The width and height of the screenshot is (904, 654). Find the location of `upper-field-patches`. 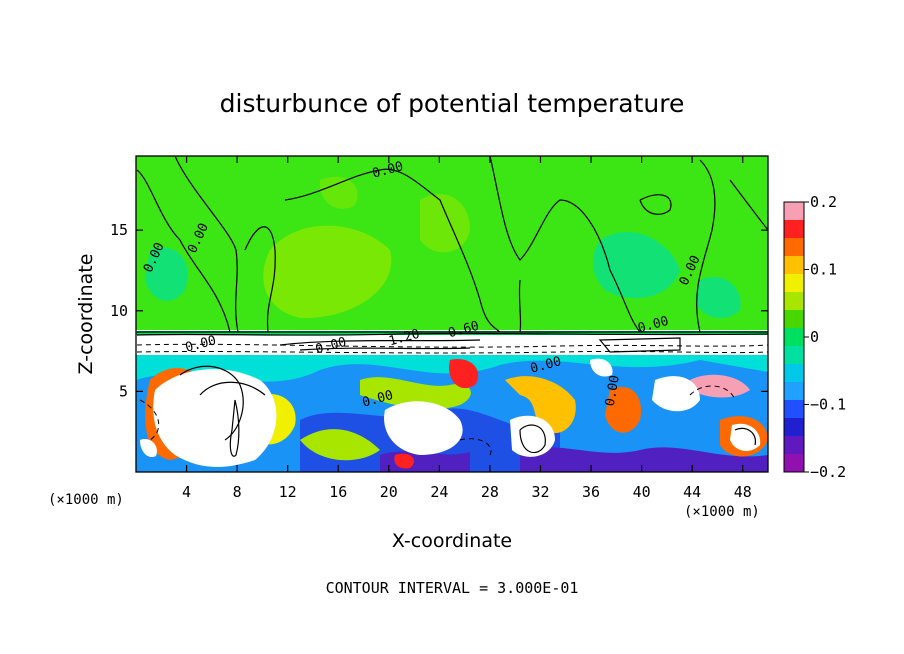

upper-field-patches is located at coordinates (443, 247).